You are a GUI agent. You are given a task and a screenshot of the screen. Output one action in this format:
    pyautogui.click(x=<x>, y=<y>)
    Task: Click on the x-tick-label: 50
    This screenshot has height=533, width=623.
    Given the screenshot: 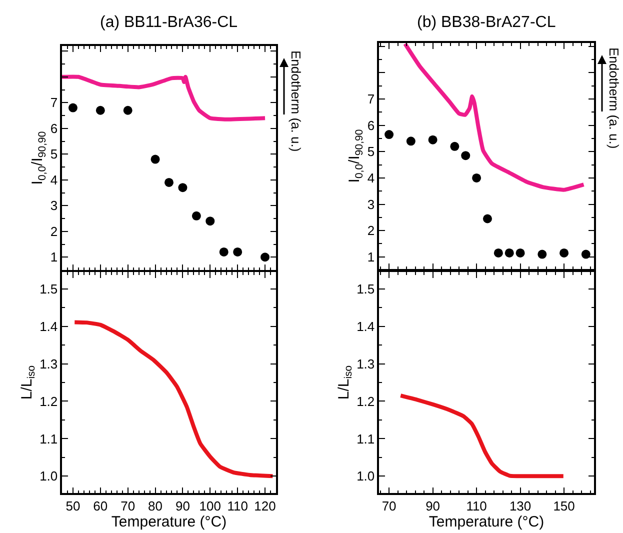 What is the action you would take?
    pyautogui.click(x=73, y=506)
    